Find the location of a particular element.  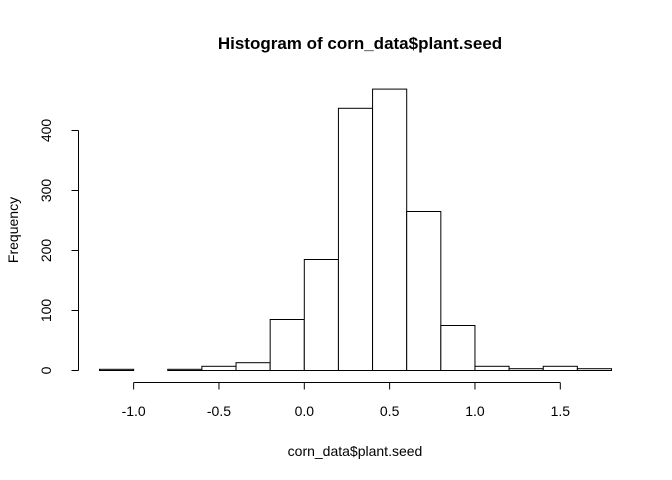

x-tick-label: -0.5 is located at coordinates (219, 411).